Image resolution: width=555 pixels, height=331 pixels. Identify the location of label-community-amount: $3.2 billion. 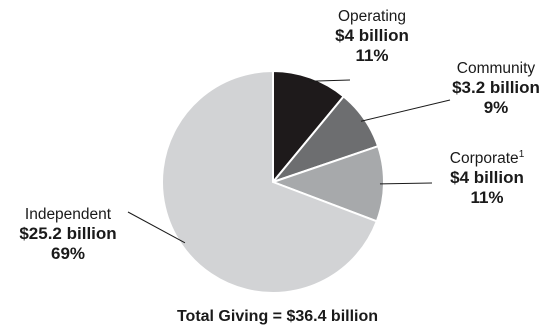
(496, 88).